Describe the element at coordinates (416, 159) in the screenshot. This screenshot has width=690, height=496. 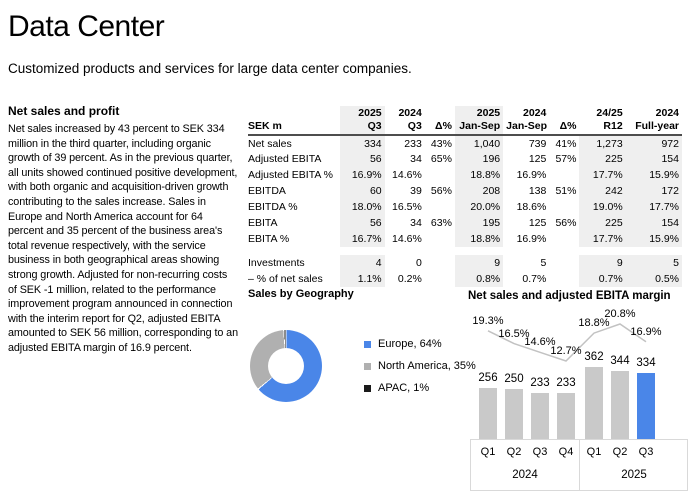
I see `cell-value: 34` at that location.